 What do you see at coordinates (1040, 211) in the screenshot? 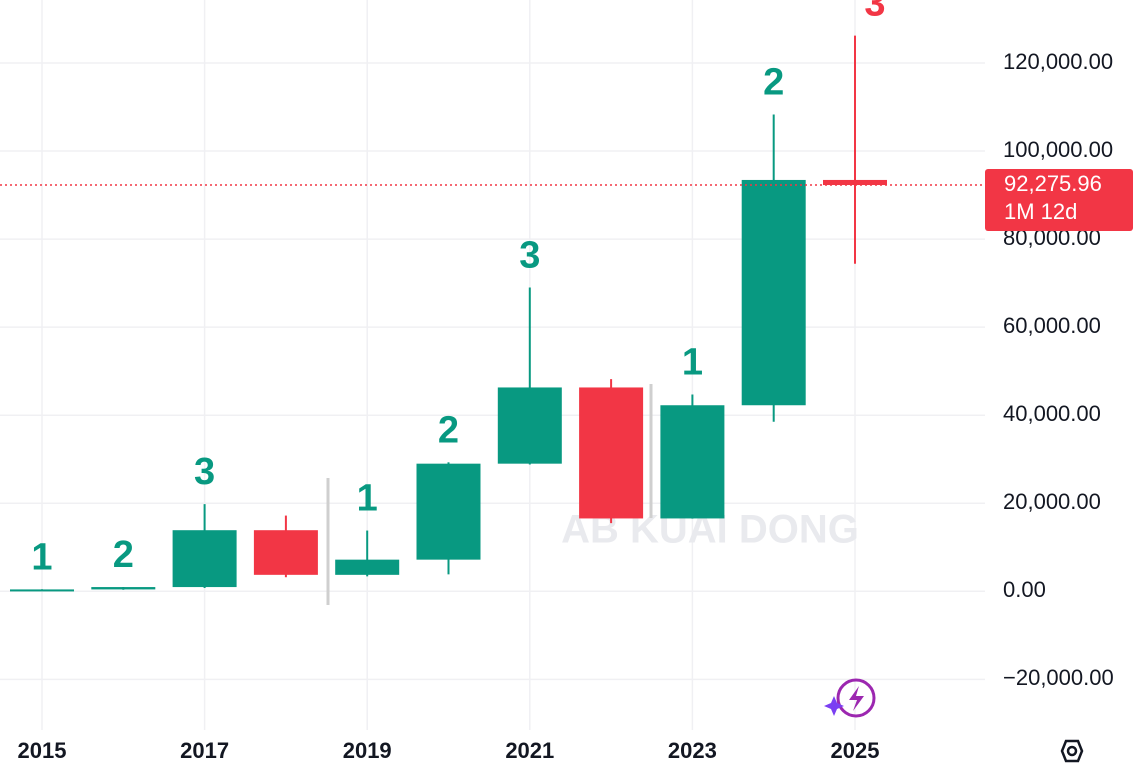
I see `countdown: 1M 12d` at bounding box center [1040, 211].